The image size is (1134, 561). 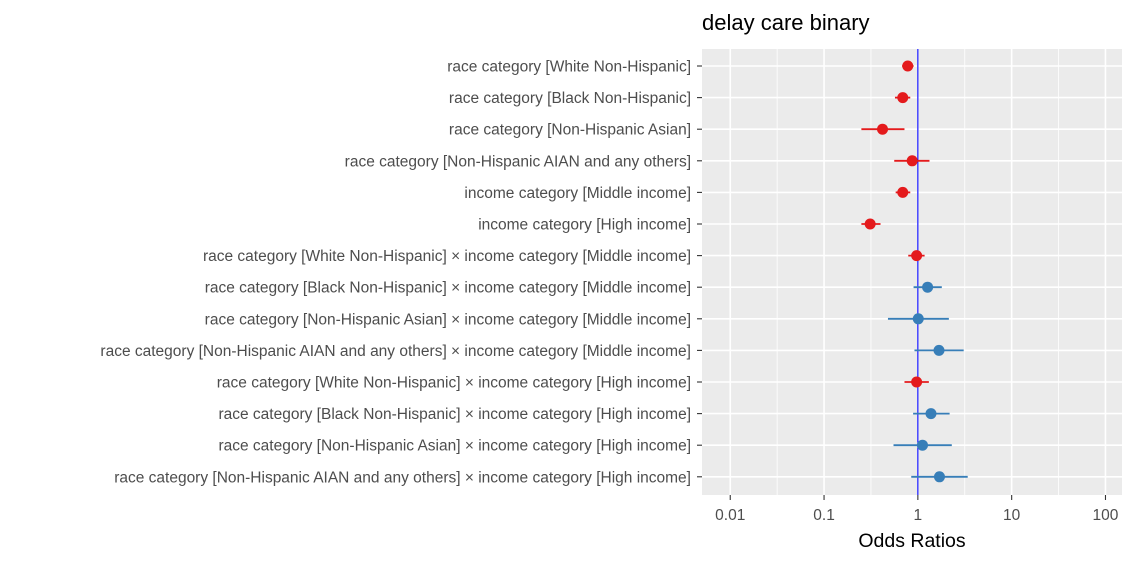 What do you see at coordinates (1106, 515) in the screenshot?
I see `x-tick-label: 100` at bounding box center [1106, 515].